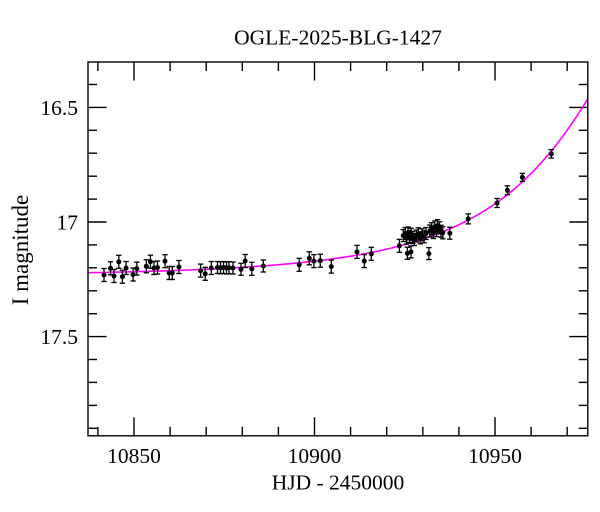  What do you see at coordinates (495, 456) in the screenshot?
I see `svg-text: 10950` at bounding box center [495, 456].